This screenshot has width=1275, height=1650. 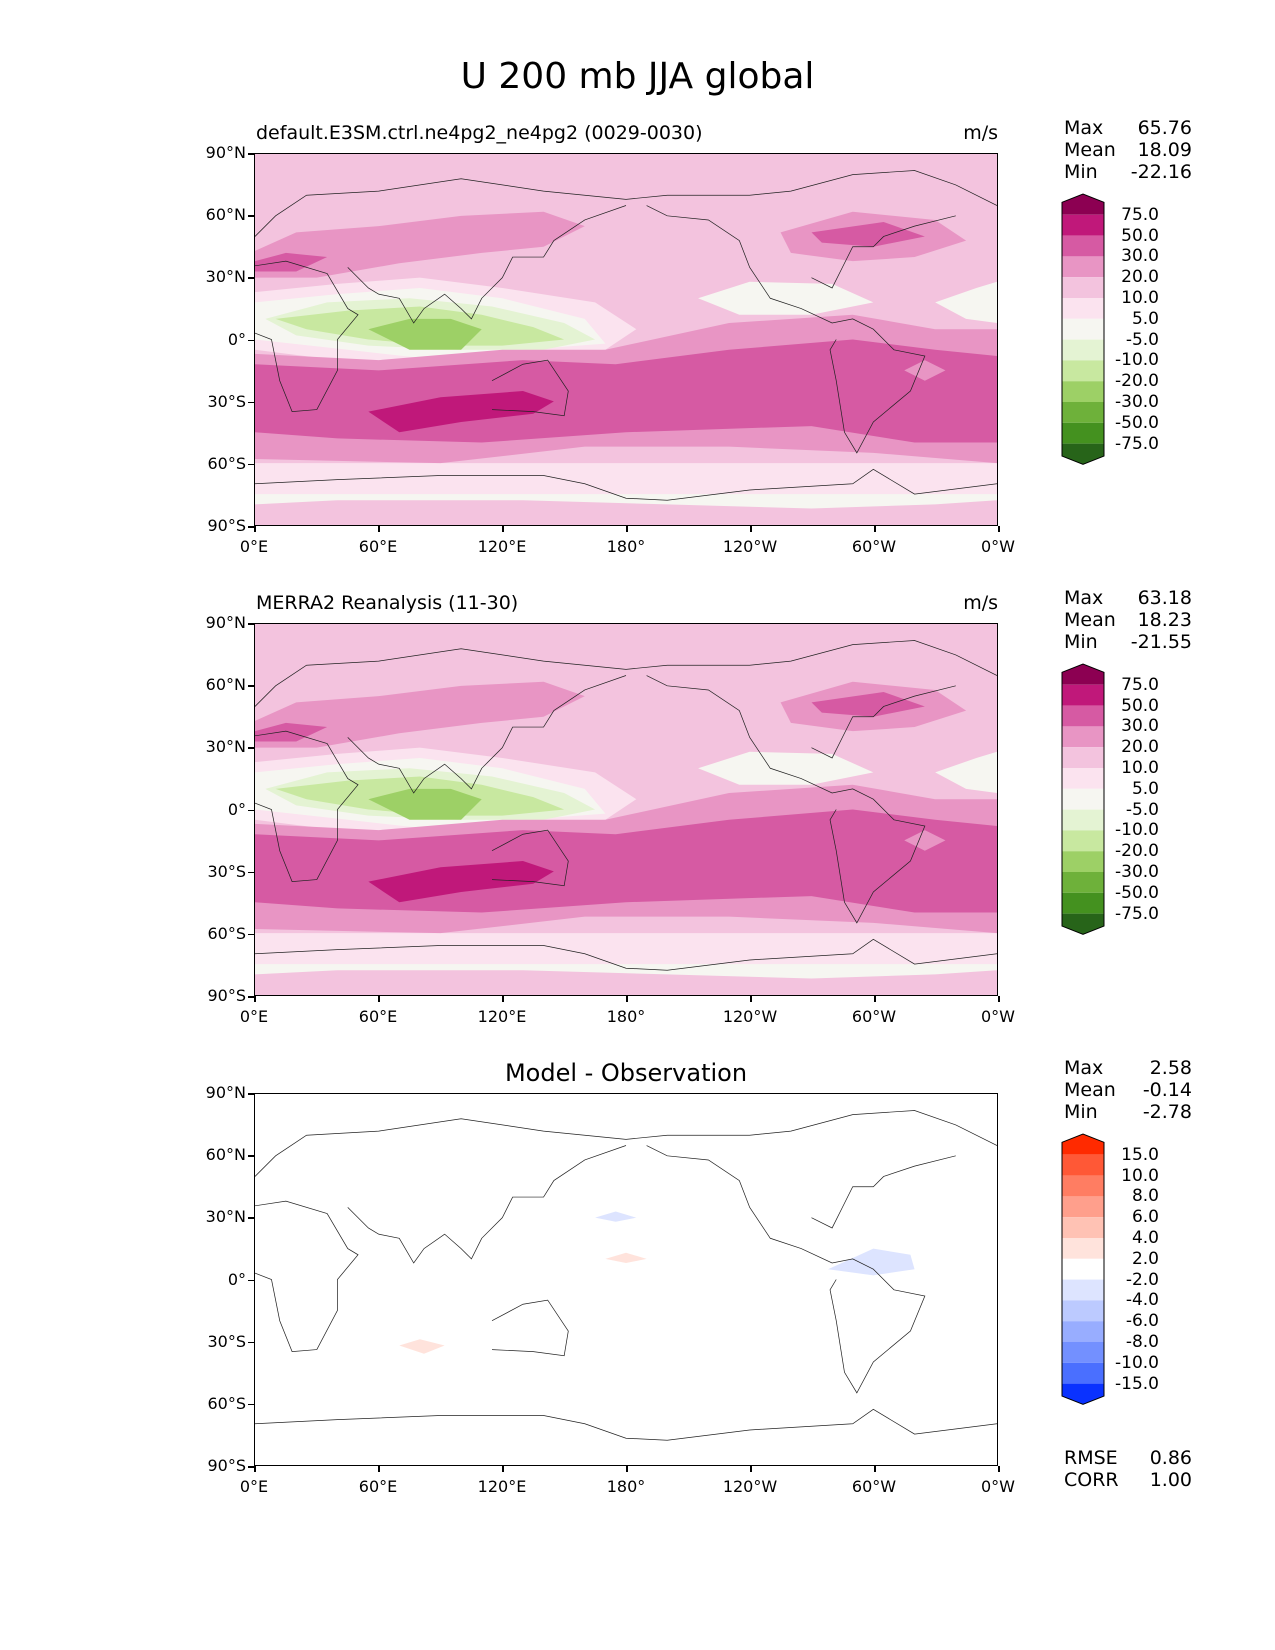 What do you see at coordinates (226, 871) in the screenshot?
I see `lat-tick-label: 30°S` at bounding box center [226, 871].